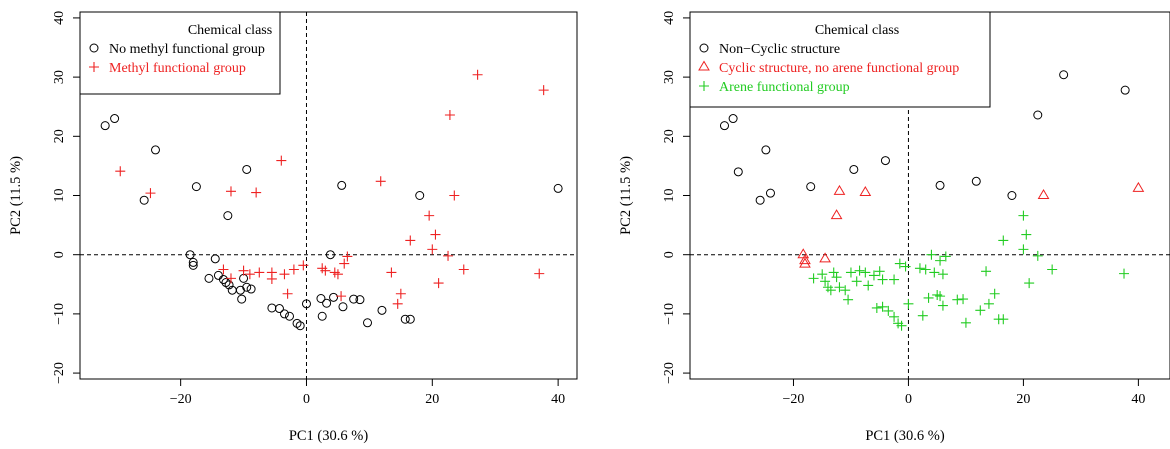 Image resolution: width=1170 pixels, height=449 pixels. I want to click on y-tick-label: 30, so click(669, 77).